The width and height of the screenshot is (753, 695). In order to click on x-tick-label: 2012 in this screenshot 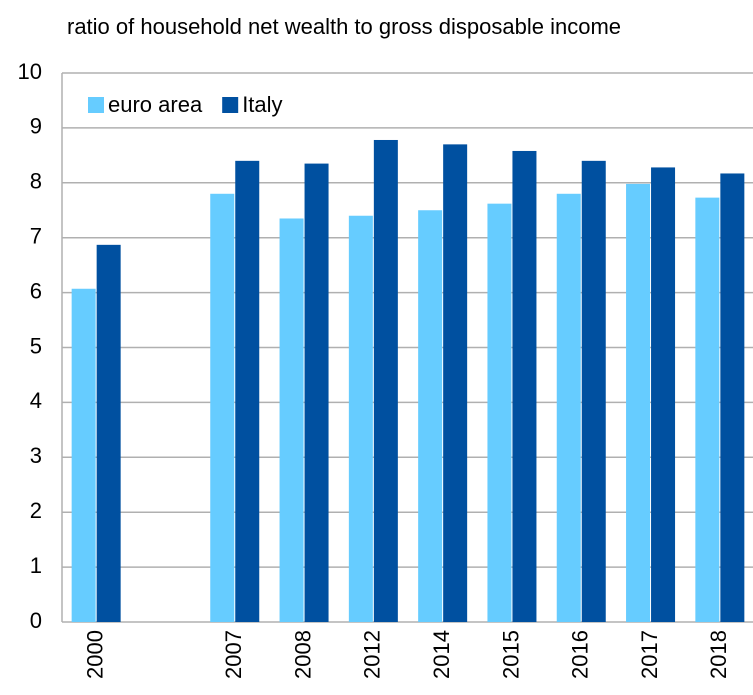, I will do `click(372, 654)`.